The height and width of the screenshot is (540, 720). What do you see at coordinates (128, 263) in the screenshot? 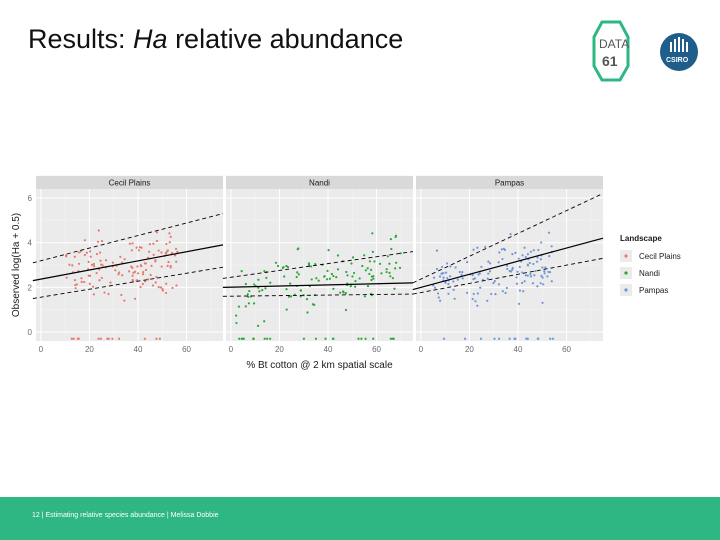
I see `fit-line-cecil-plains` at bounding box center [128, 263].